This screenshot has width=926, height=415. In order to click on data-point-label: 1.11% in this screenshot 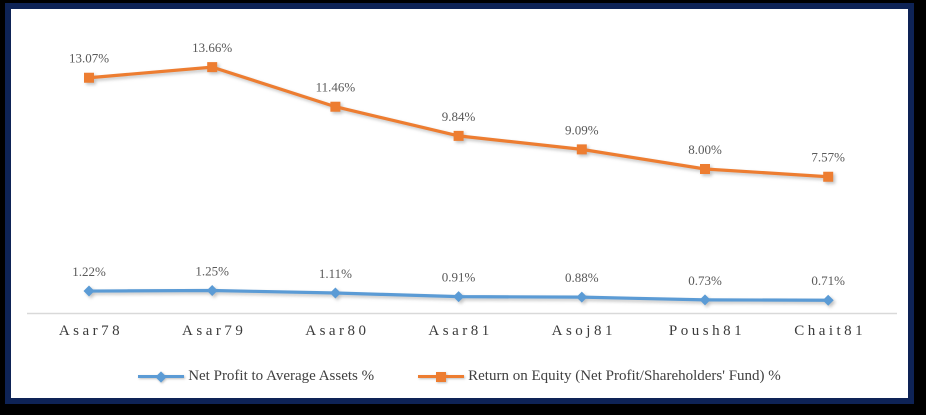, I will do `click(335, 273)`.